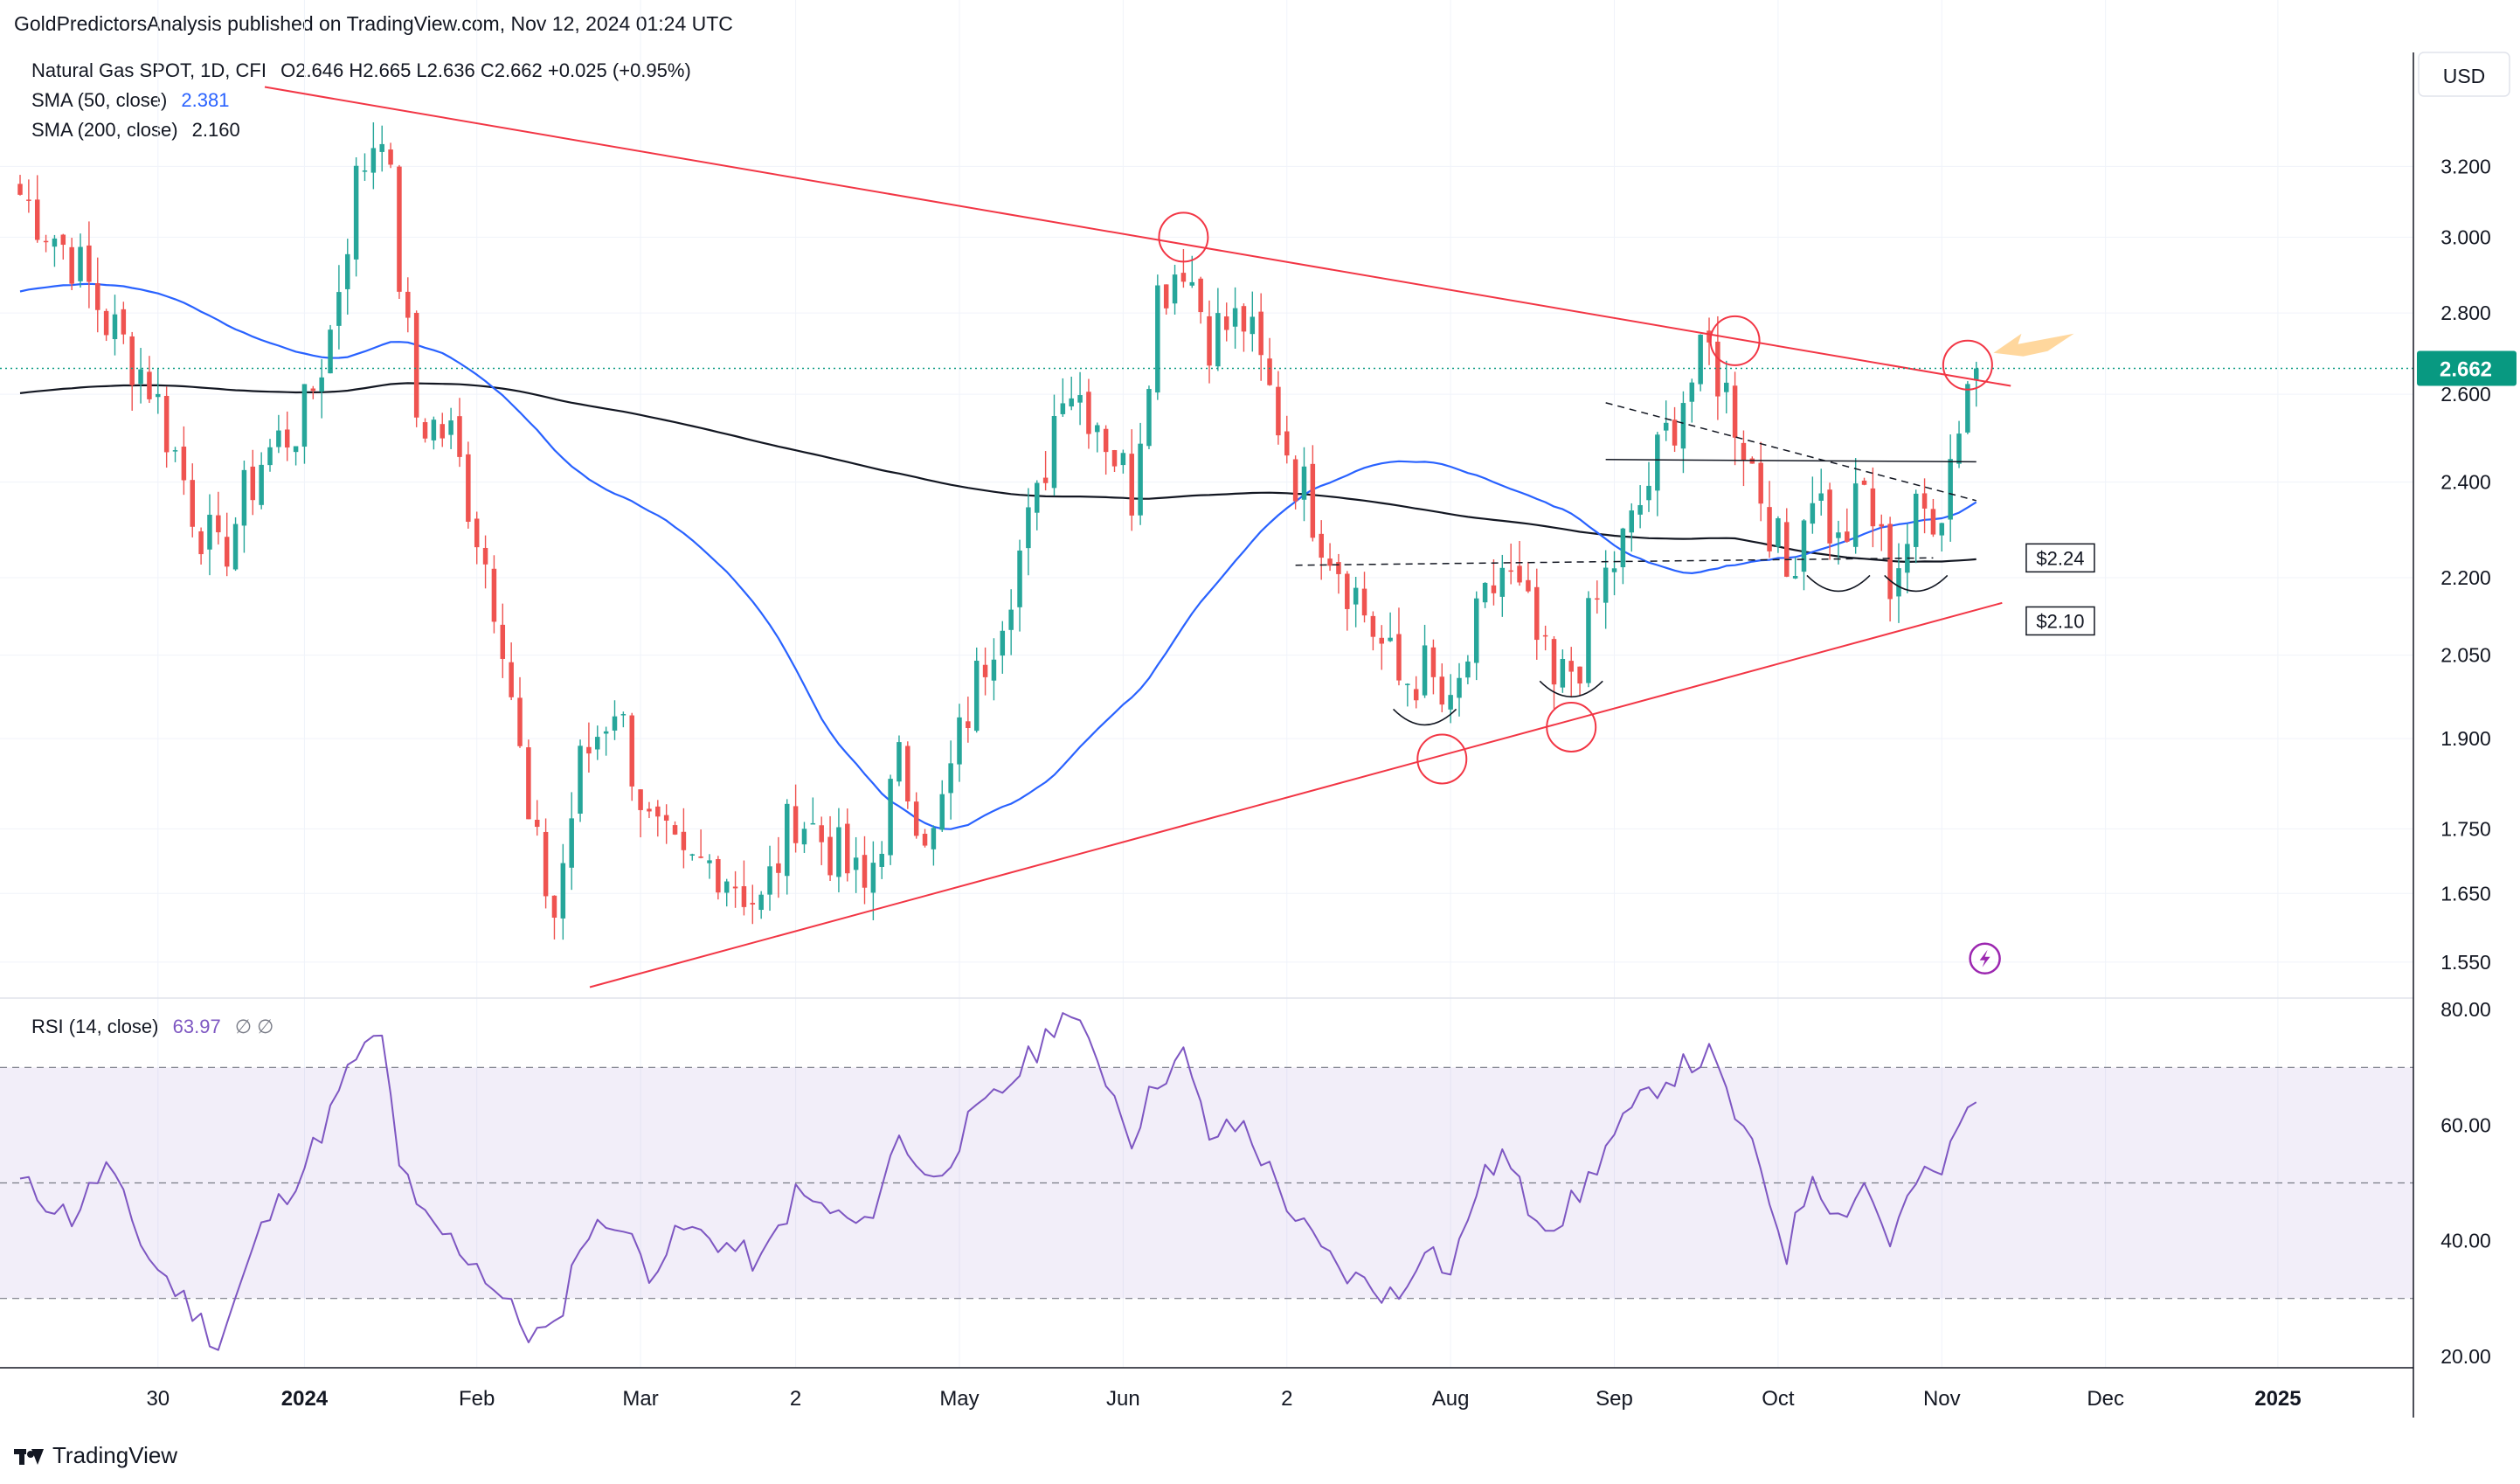 The width and height of the screenshot is (2520, 1484). Describe the element at coordinates (130, 100) in the screenshot. I see `legend-sma50-row: SMA (50, close) 2.381` at that location.